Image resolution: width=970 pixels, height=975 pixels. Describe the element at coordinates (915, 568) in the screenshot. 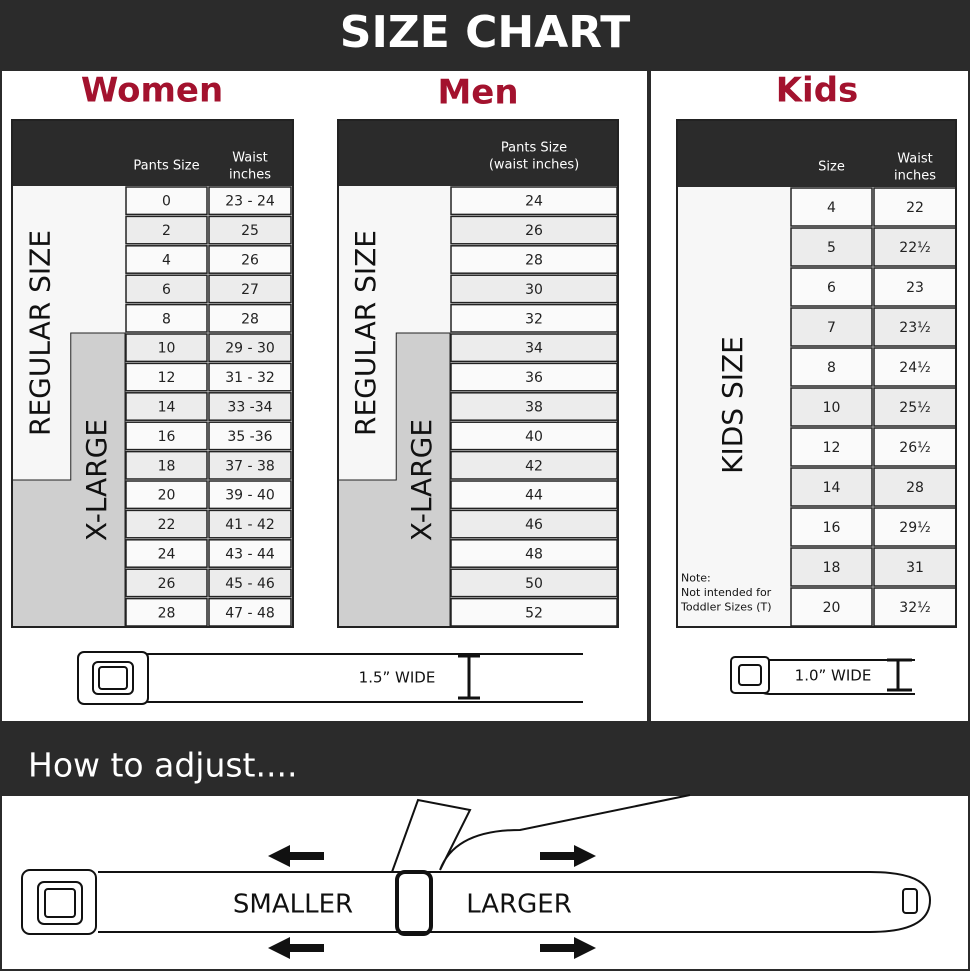

I see `cell-text: 31` at that location.